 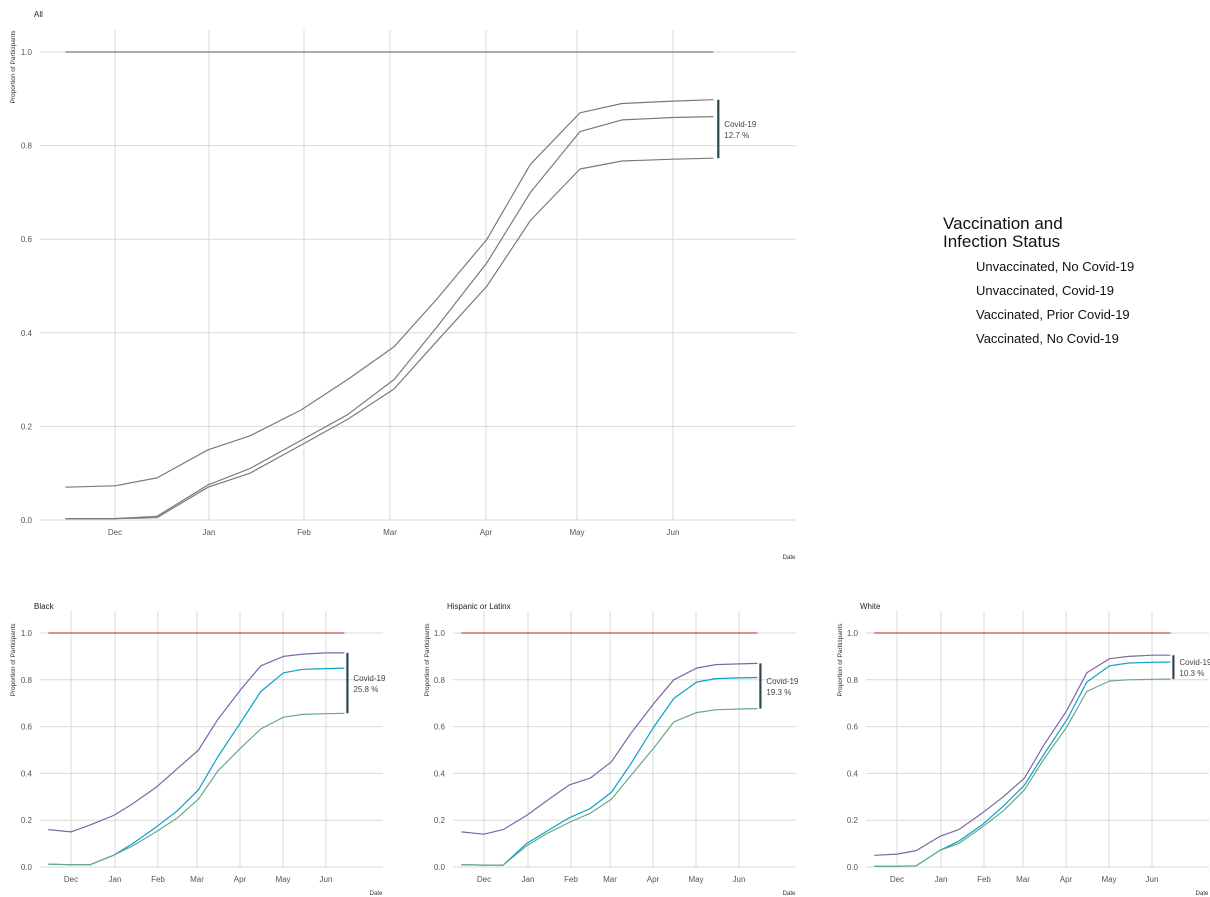 What do you see at coordinates (1047, 338) in the screenshot?
I see `legend-item-vaccinated-no-covid: Vaccinated, No Covid-19` at bounding box center [1047, 338].